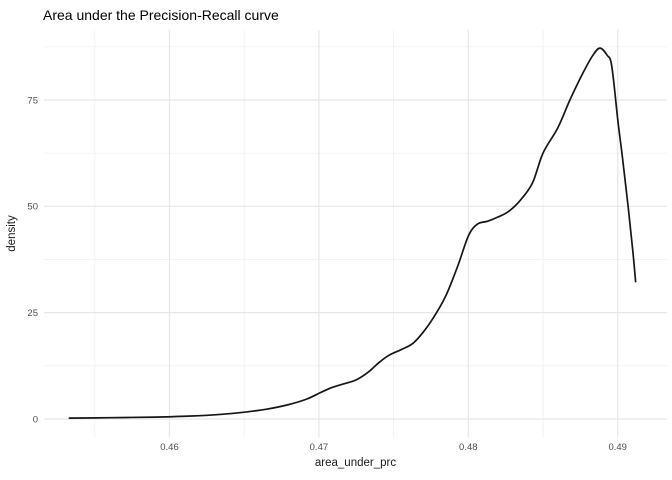  I want to click on y-axis-title: density, so click(12, 233).